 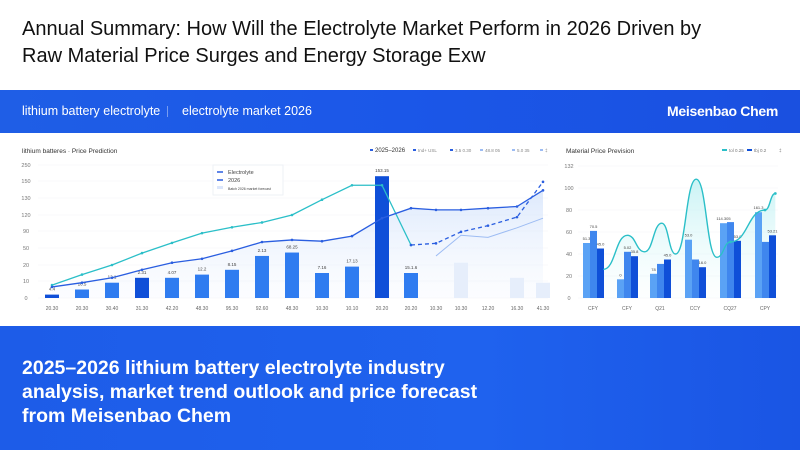 What do you see at coordinates (689, 224) in the screenshot?
I see `curve-line` at bounding box center [689, 224].